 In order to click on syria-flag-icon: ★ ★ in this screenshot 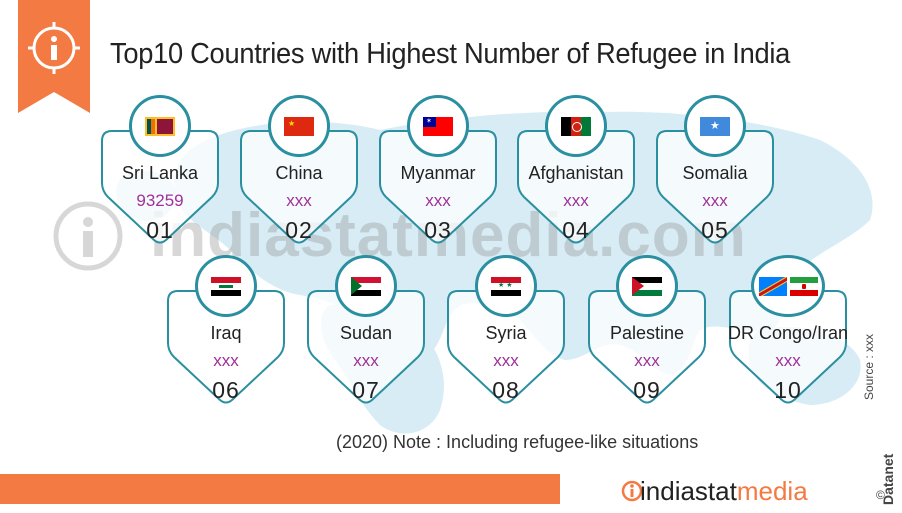, I will do `click(506, 286)`.